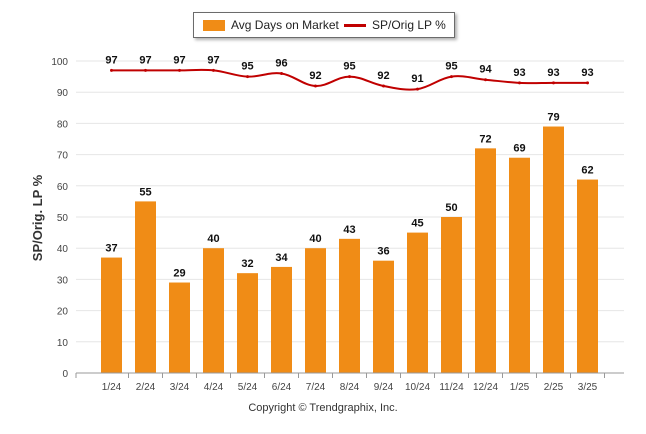 The width and height of the screenshot is (646, 434). What do you see at coordinates (316, 387) in the screenshot?
I see `x-tick-label: 7/24` at bounding box center [316, 387].